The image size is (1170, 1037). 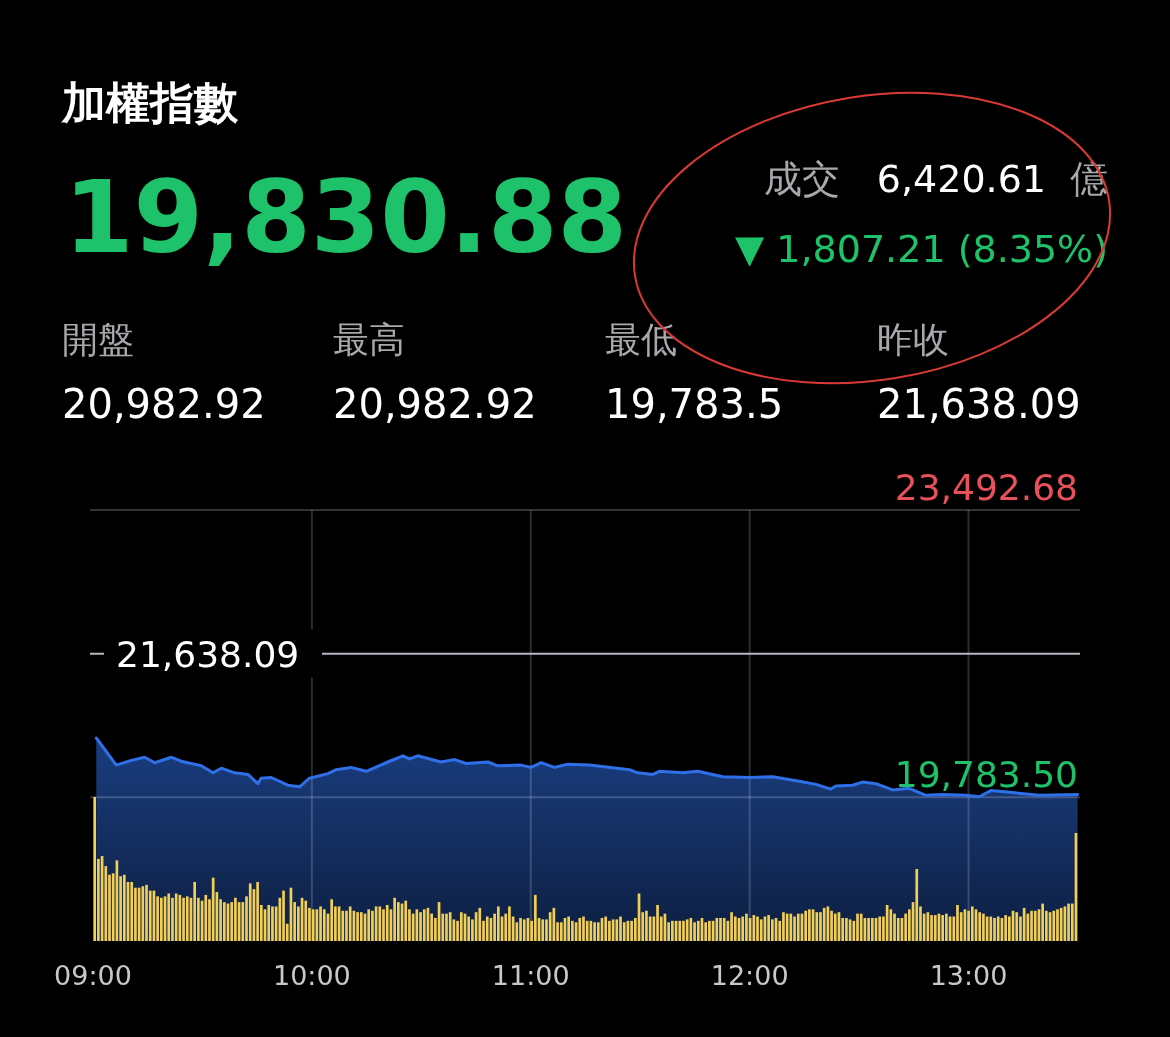 What do you see at coordinates (802, 179) in the screenshot?
I see `text: 成交` at bounding box center [802, 179].